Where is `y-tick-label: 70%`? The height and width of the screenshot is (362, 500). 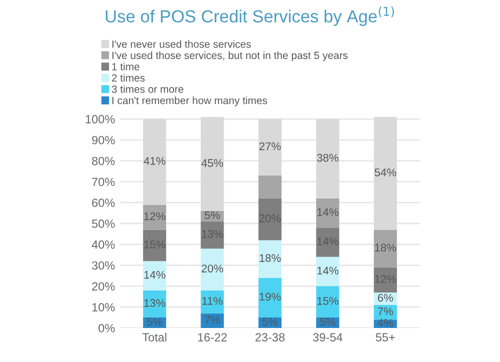 y-tick-label: 70% is located at coordinates (103, 182).